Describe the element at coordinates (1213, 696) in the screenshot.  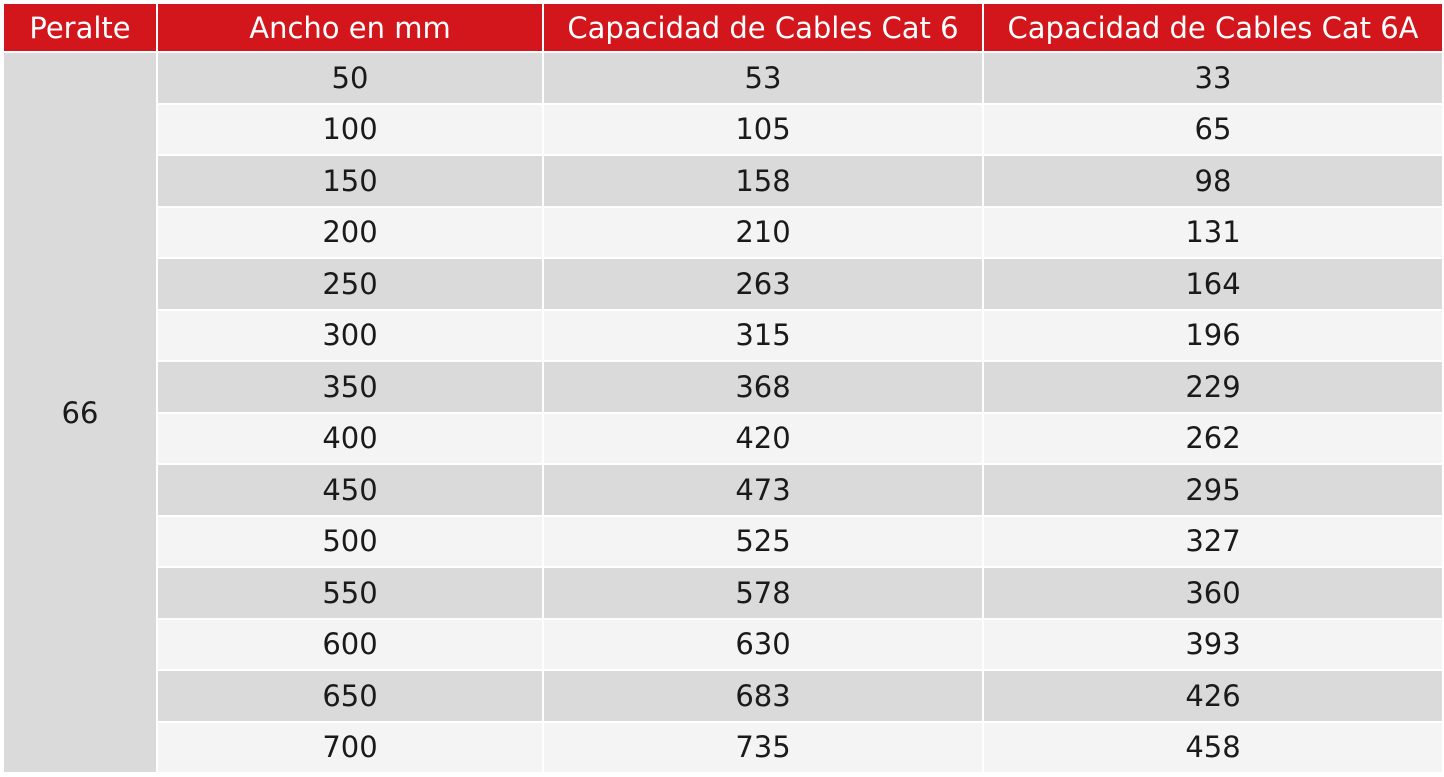
I see `cat6a-capacity-cell: 426` at that location.